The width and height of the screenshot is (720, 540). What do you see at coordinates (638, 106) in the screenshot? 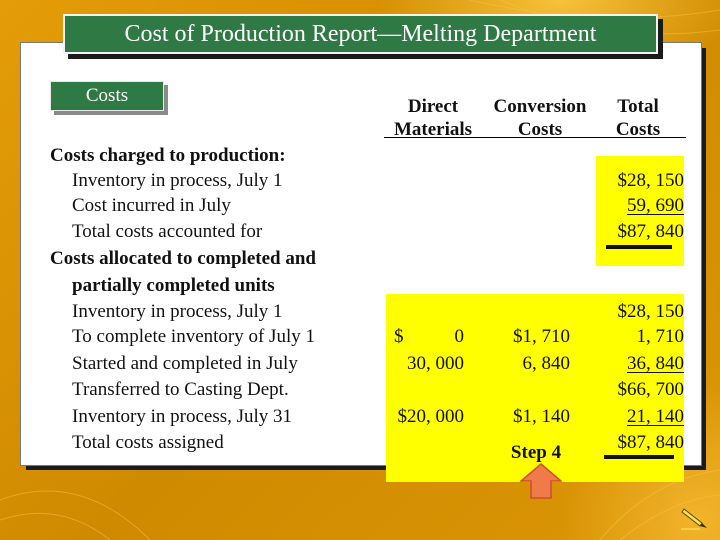
I see `column-header-total-costs-line1: Total` at bounding box center [638, 106].